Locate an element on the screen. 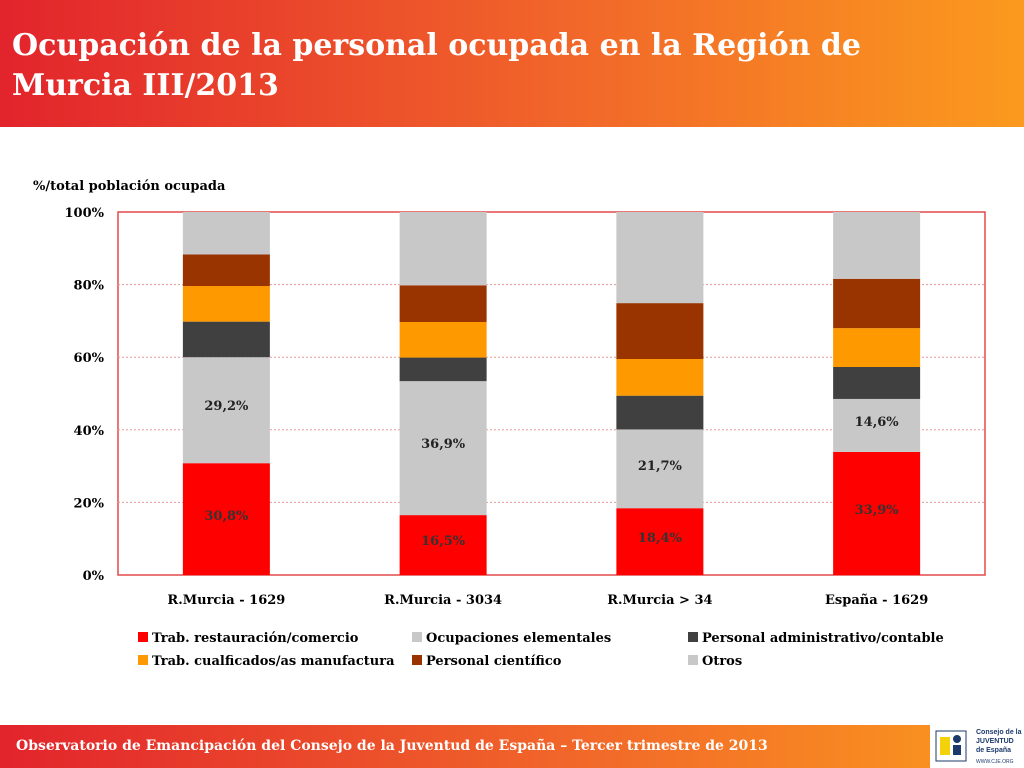 This screenshot has height=768, width=1024. logo-line-1: Consejo de la is located at coordinates (999, 732).